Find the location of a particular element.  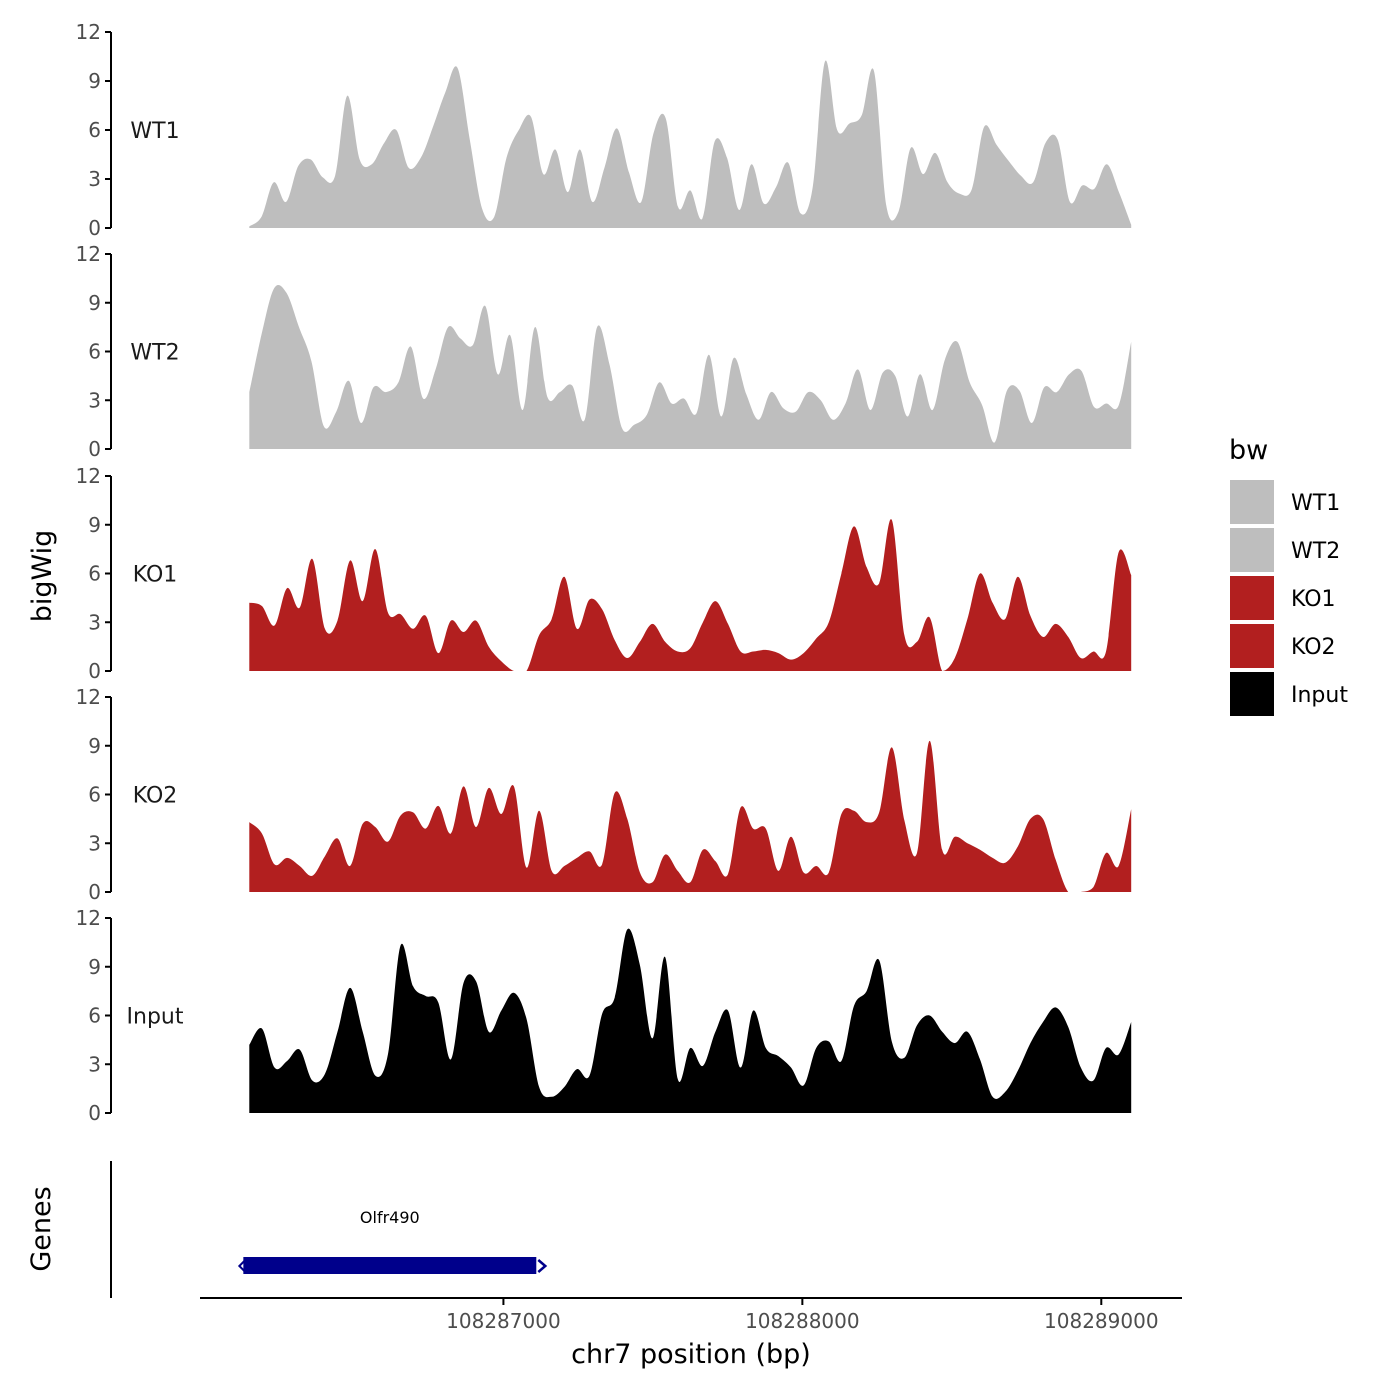

legend-item-ko1: KO1 is located at coordinates (1283, 598).